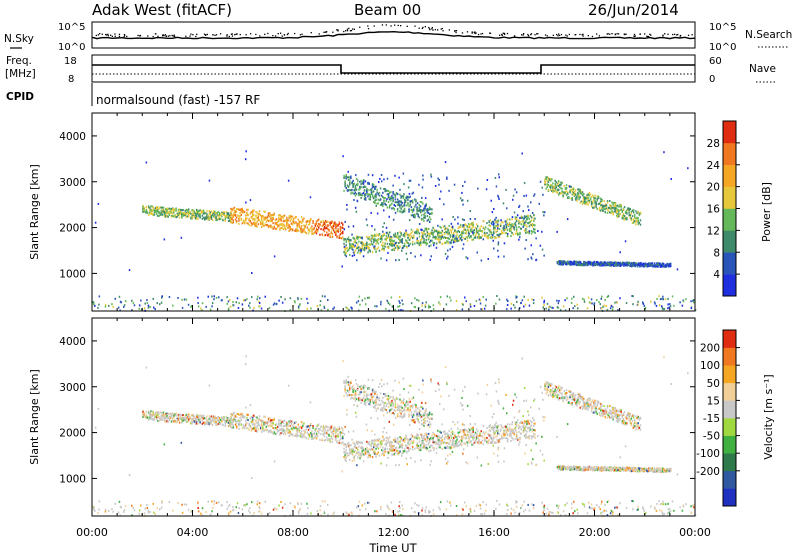 This screenshot has width=800, height=554. What do you see at coordinates (729, 285) in the screenshot?
I see `colorbar-cell` at bounding box center [729, 285].